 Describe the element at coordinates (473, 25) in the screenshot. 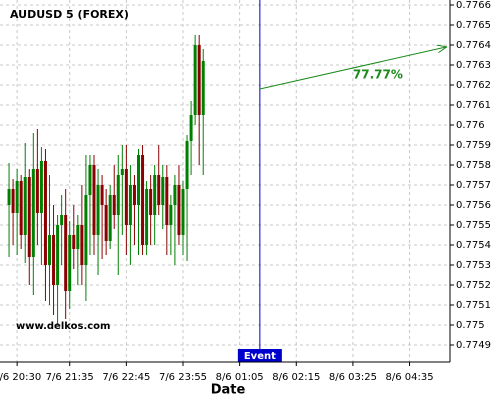

I see `y-tick-label: 0.7765` at that location.